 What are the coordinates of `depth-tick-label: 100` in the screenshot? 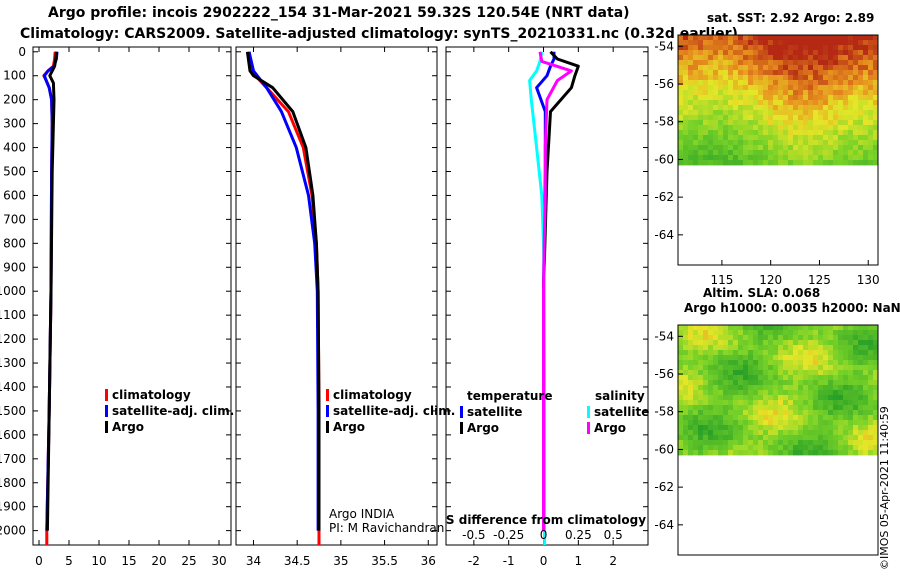 It's located at (14, 76).